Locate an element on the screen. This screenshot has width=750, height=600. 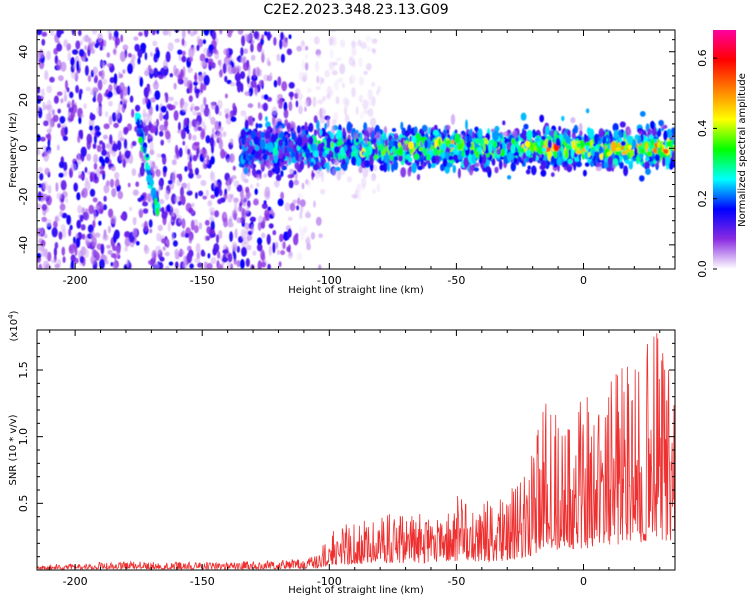
colorbar-bar is located at coordinates (724, 149).